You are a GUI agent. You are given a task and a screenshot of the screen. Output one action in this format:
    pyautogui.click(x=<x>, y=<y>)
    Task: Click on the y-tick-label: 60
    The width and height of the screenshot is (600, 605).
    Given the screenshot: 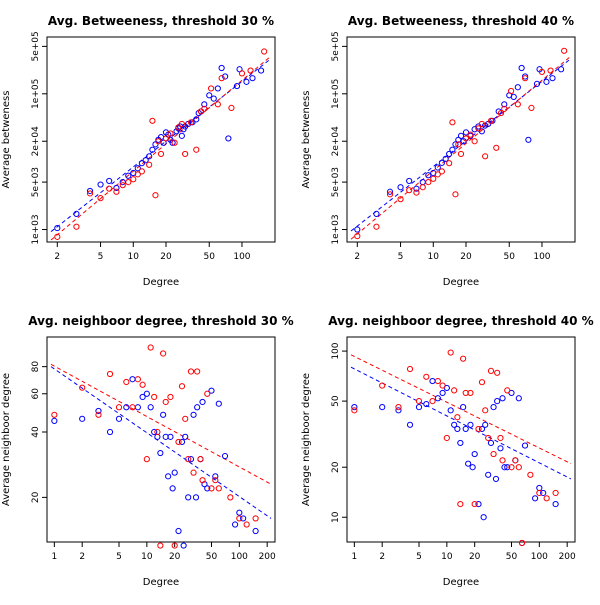 What is the action you would take?
    pyautogui.click(x=36, y=394)
    